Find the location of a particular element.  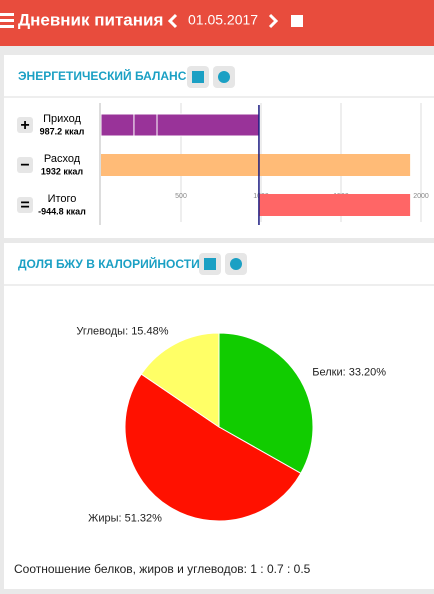

slice-label: Белки: 33.20% is located at coordinates (349, 373).